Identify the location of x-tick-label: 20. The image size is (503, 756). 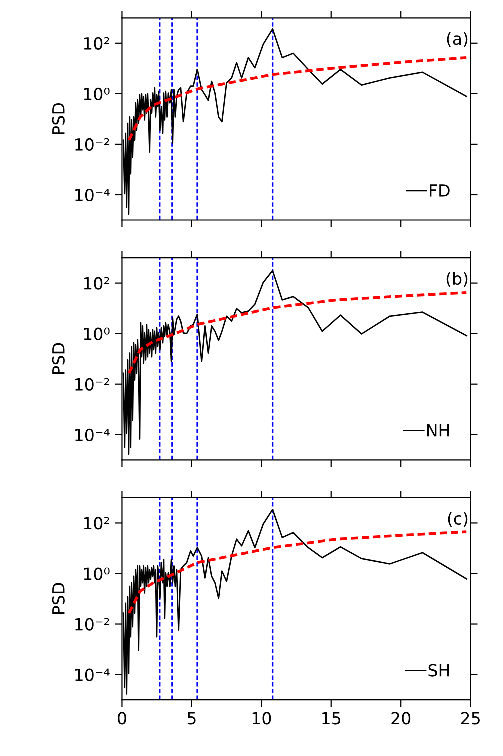
(401, 718).